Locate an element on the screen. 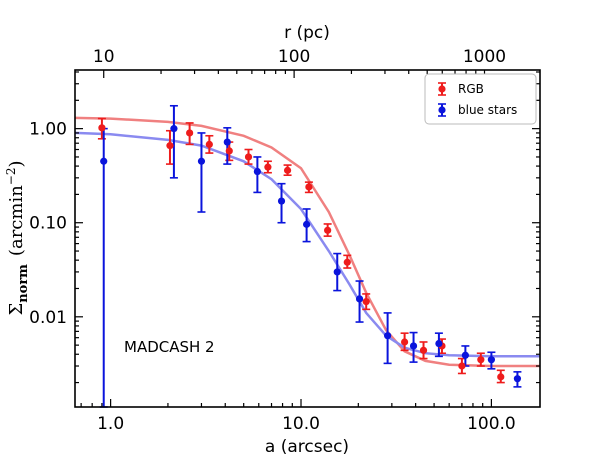 The image size is (598, 465). x-axis-label: a (arcsec) is located at coordinates (307, 447).